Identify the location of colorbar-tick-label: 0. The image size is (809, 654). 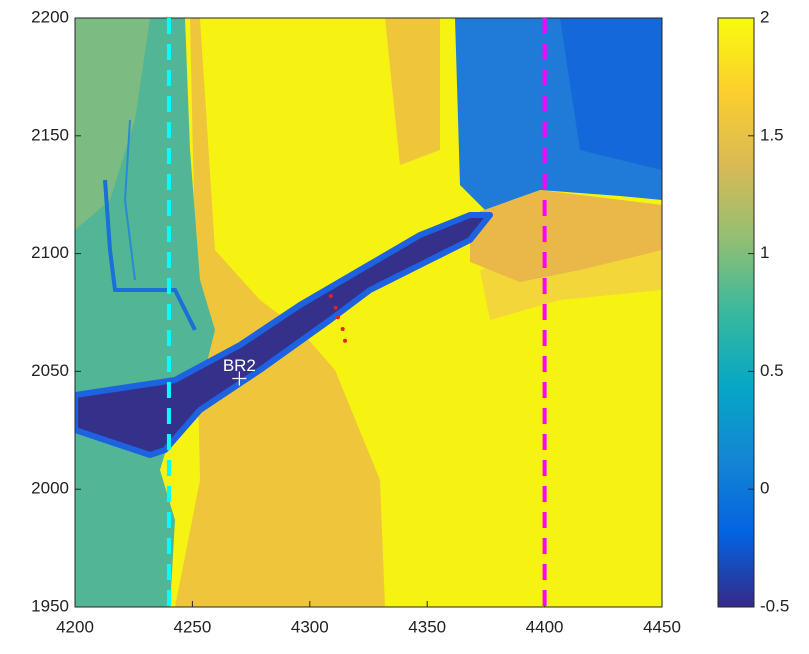
(764, 488).